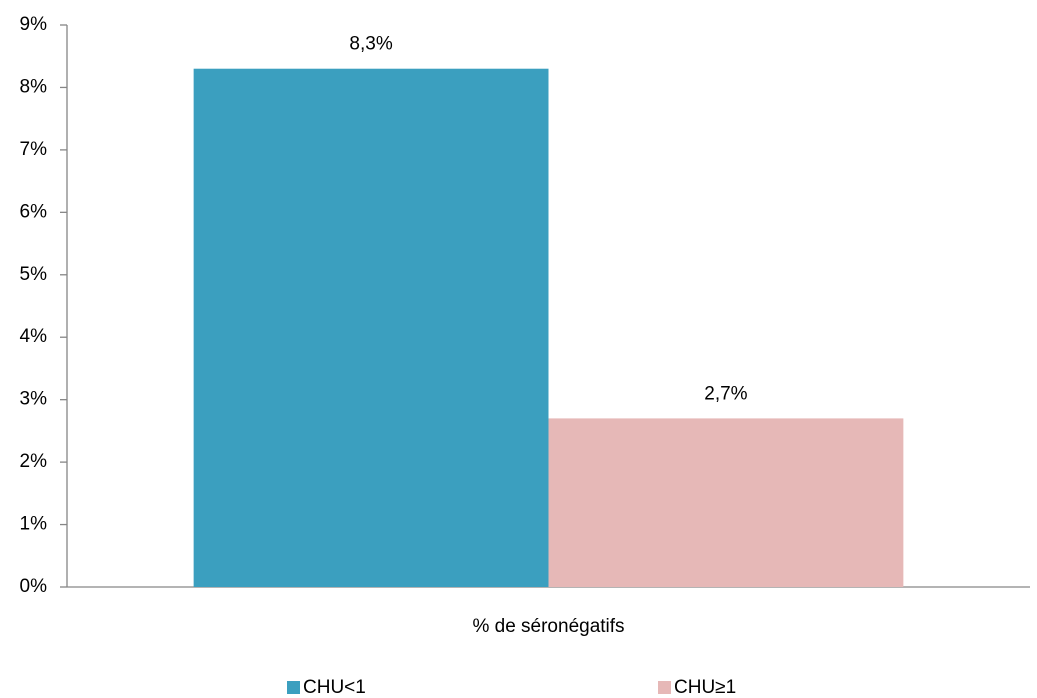 This screenshot has height=698, width=1037. Describe the element at coordinates (34, 211) in the screenshot. I see `y-tick-label: 6%` at that location.